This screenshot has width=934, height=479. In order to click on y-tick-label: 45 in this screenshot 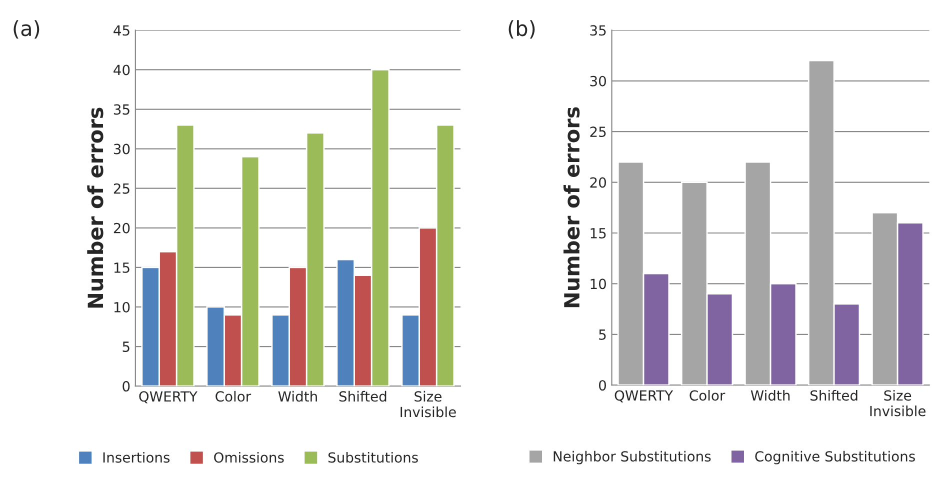, I will do `click(122, 30)`.